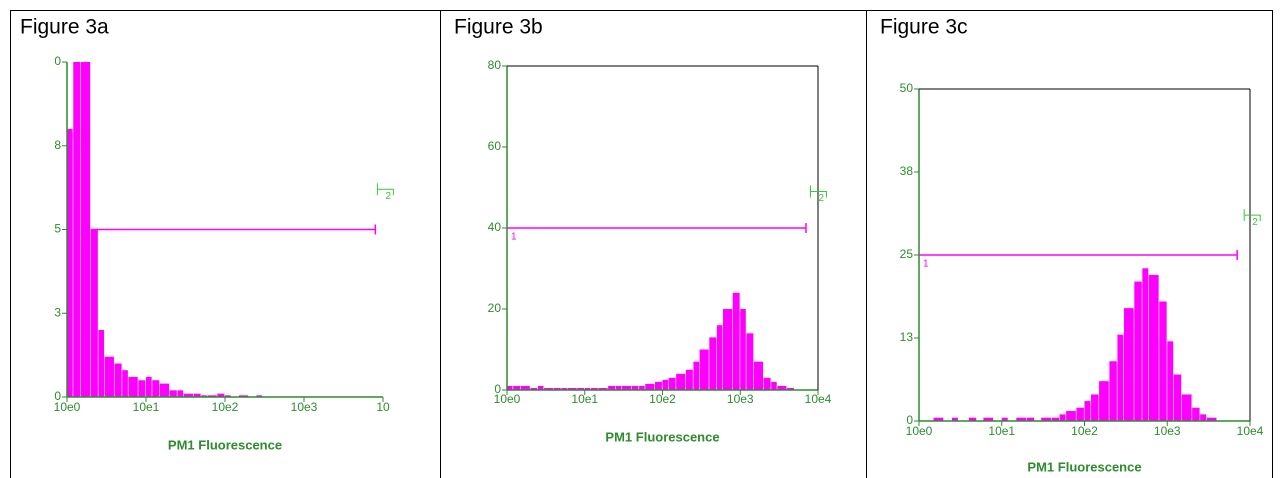 The width and height of the screenshot is (1283, 478). Describe the element at coordinates (907, 254) in the screenshot. I see `y-tick-label: 25` at that location.